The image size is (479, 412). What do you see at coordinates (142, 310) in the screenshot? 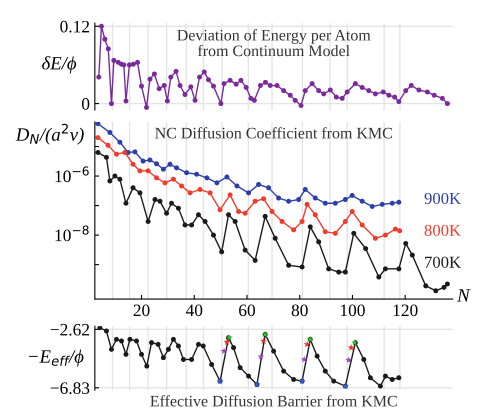
I see `x-tick-label: 20` at bounding box center [142, 310].